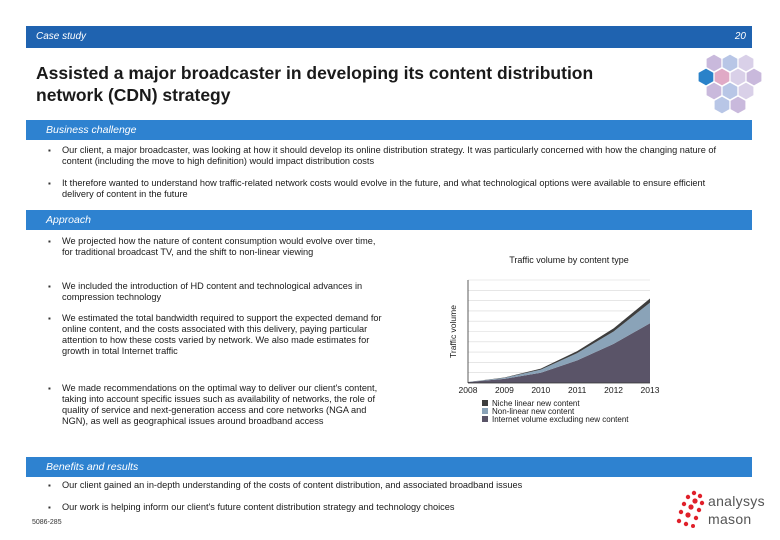 Image resolution: width=780 pixels, height=540 pixels. What do you see at coordinates (468, 390) in the screenshot?
I see `x-tick-label: 2008` at bounding box center [468, 390].